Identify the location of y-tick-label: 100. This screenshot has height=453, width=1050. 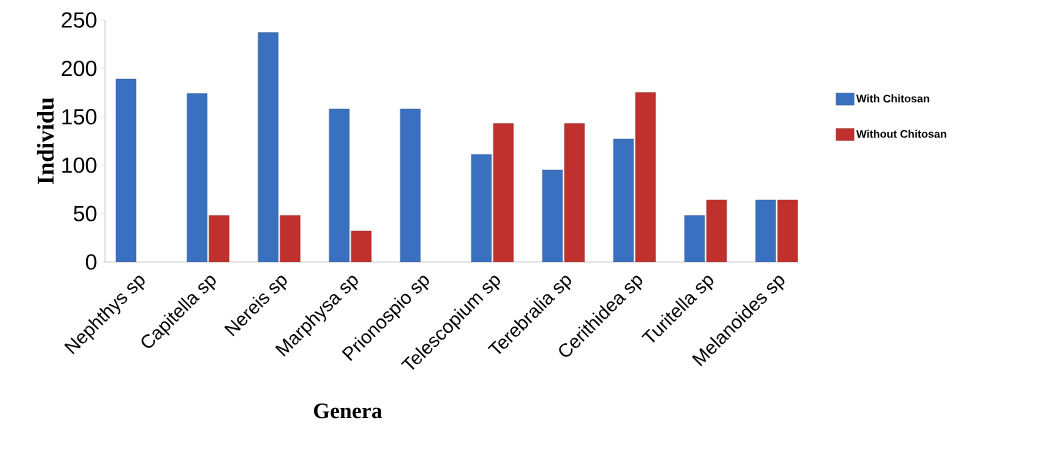
(79, 165).